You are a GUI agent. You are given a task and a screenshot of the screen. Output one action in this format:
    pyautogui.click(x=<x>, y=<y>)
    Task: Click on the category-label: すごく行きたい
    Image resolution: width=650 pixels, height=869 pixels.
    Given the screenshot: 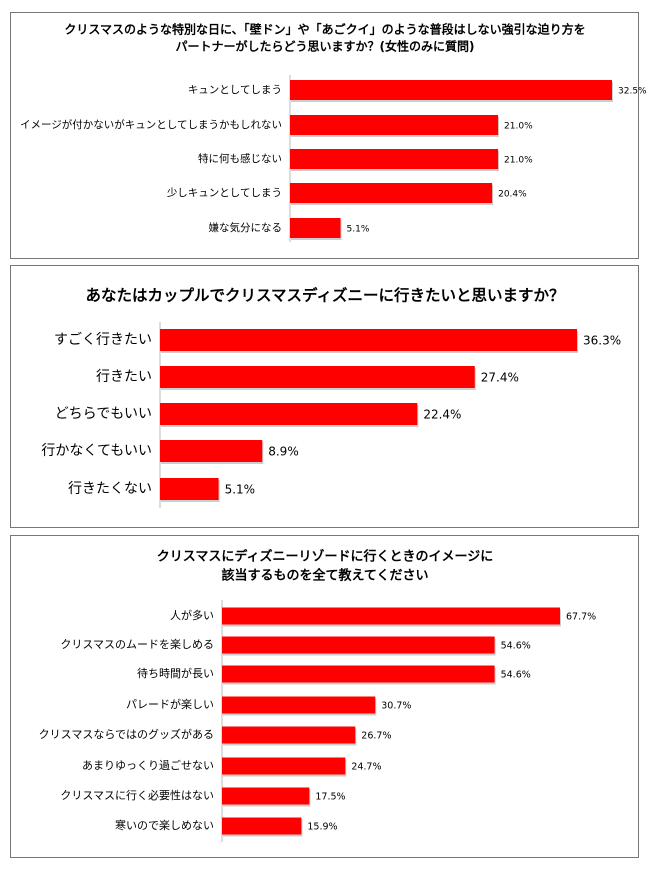 What is the action you would take?
    pyautogui.click(x=103, y=340)
    